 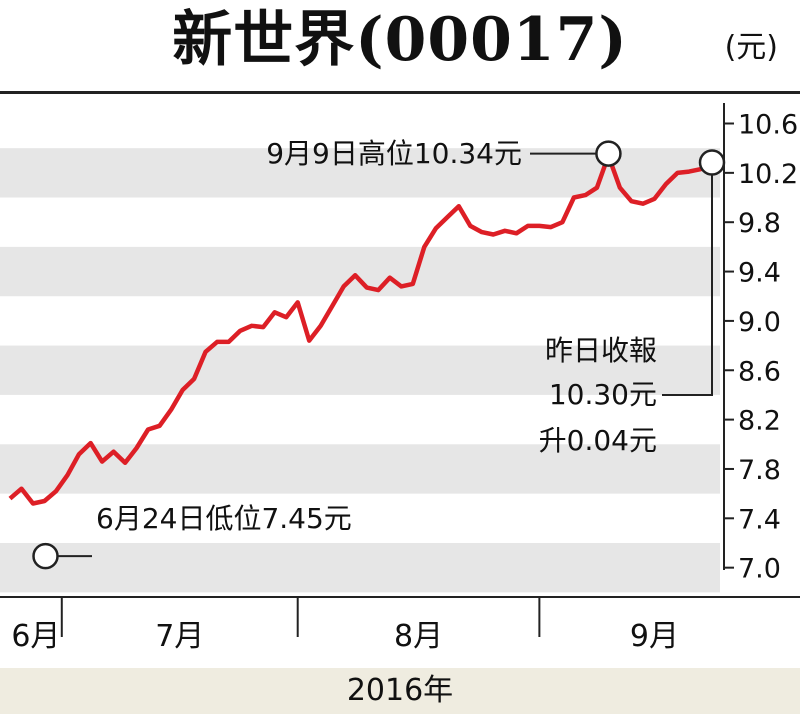 What do you see at coordinates (759, 371) in the screenshot?
I see `y-tick-label: 8.6` at bounding box center [759, 371].